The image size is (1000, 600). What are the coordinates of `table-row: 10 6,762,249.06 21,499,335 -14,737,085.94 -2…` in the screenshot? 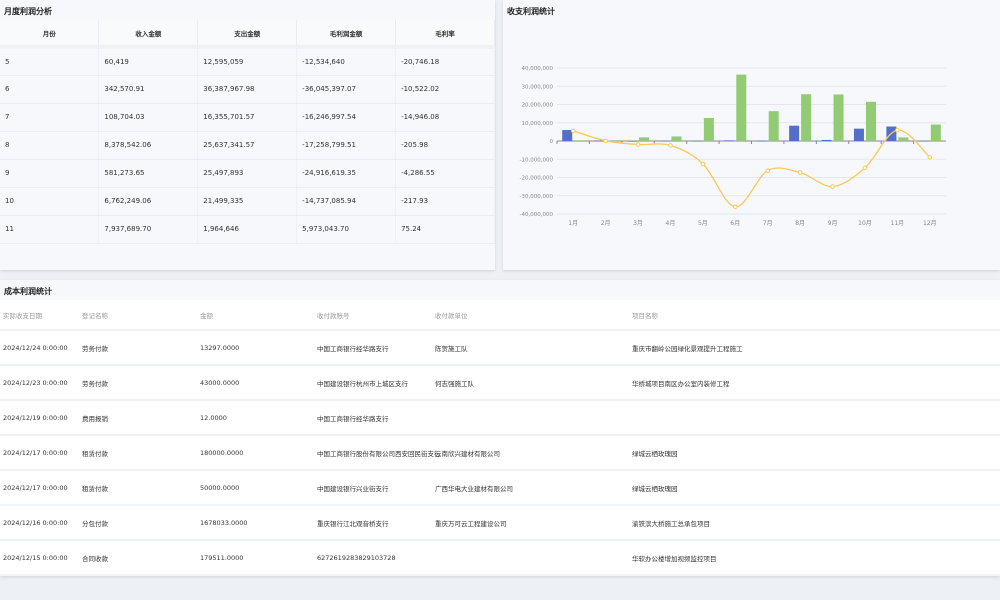 It's located at (247, 201).